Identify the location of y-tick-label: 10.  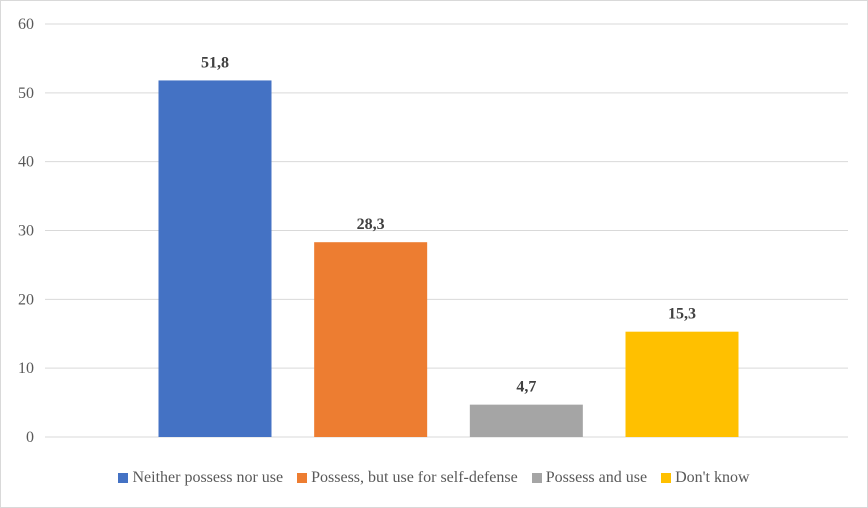
(26, 368).